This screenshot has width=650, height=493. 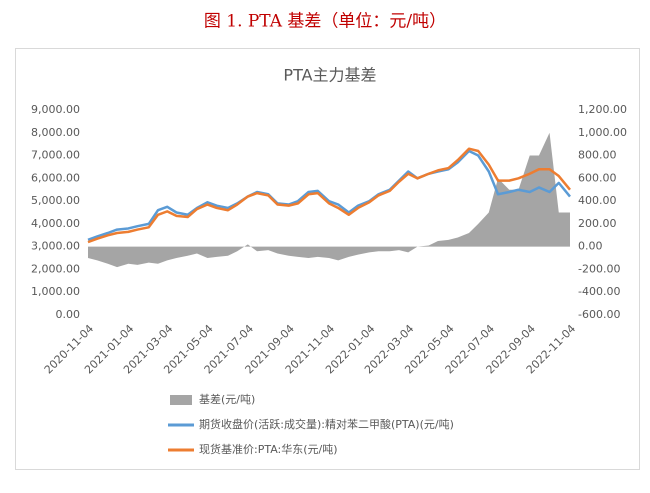 What do you see at coordinates (602, 132) in the screenshot?
I see `y2-tick-label: 1,000.00` at bounding box center [602, 132].